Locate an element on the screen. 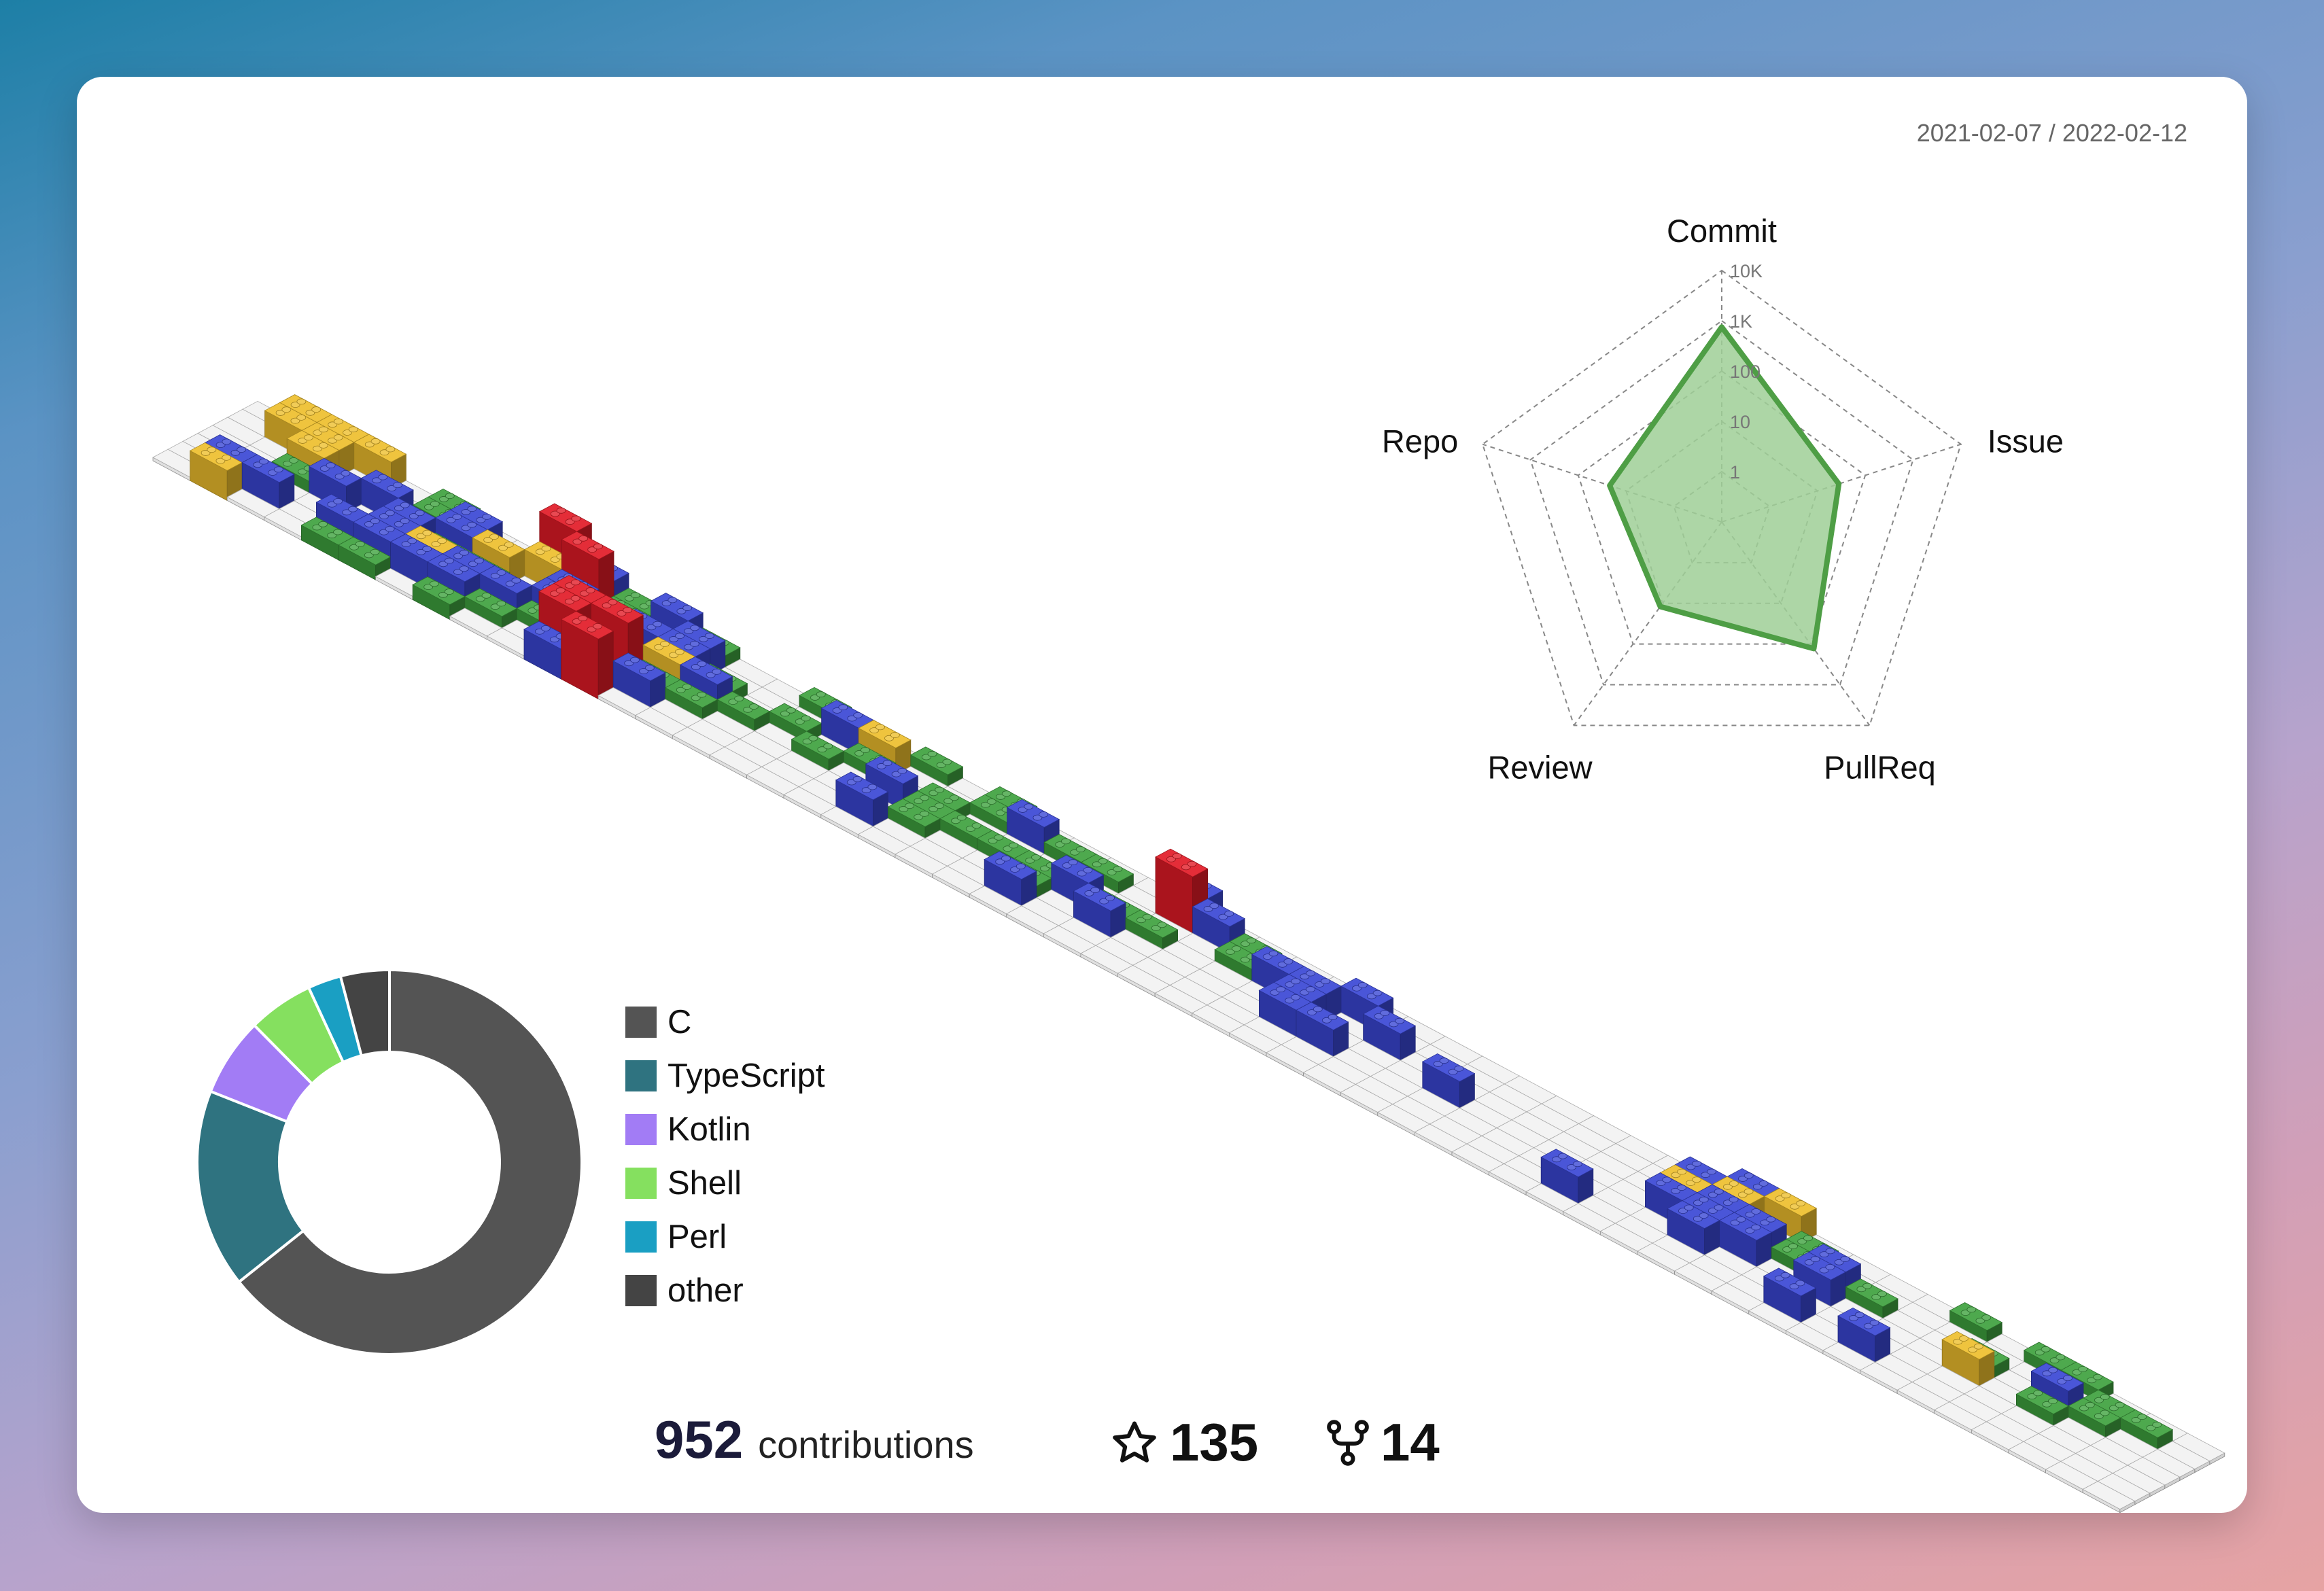  radar-axis-label: Repo is located at coordinates (1420, 441).